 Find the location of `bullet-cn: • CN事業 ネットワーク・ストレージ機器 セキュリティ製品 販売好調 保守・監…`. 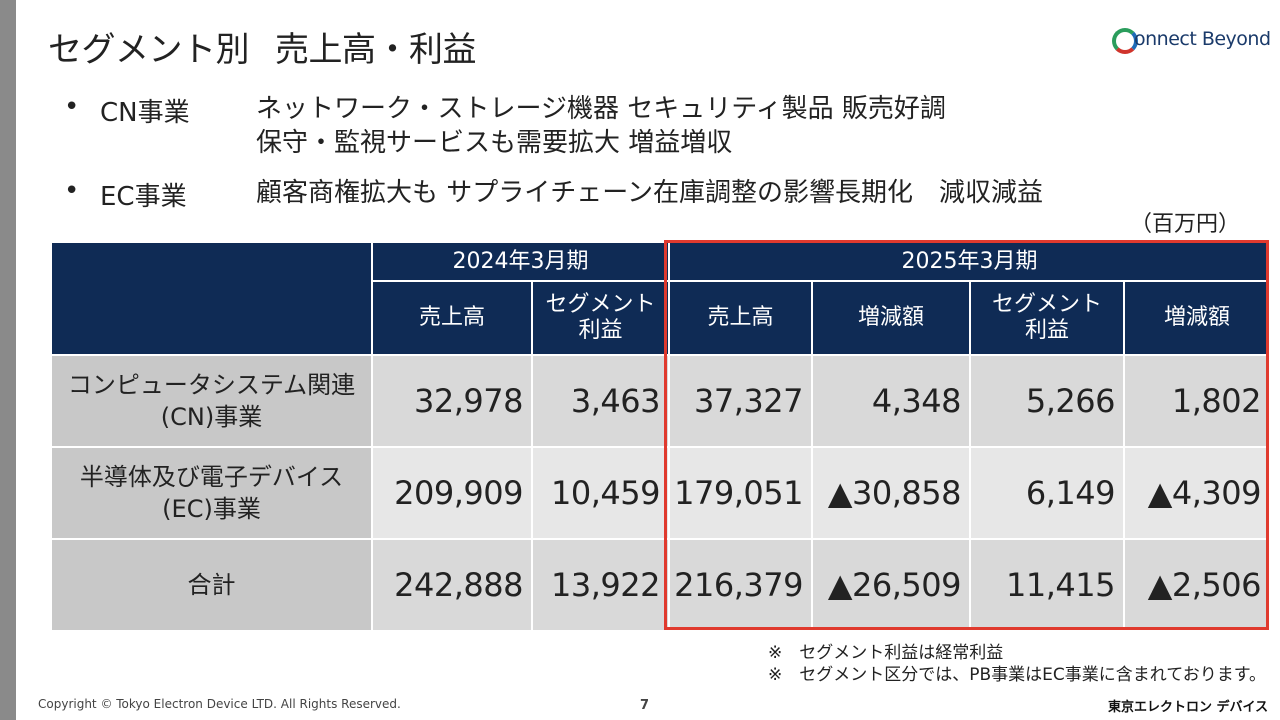

bullet-cn: • CN事業 ネットワーク・ストレージ機器 セキュリティ製品 販売好調 保守・監… is located at coordinates (614, 127).